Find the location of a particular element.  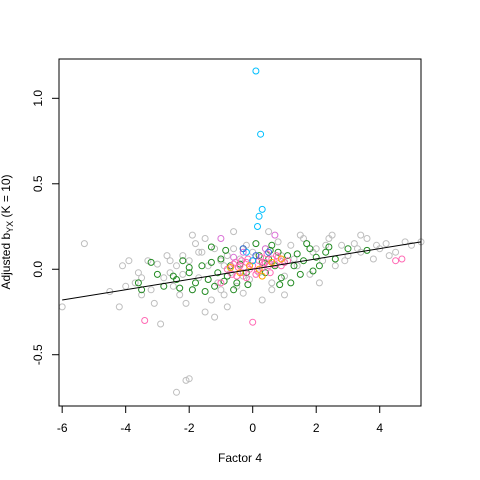

y-tick-label: 0.5 is located at coordinates (38, 183).